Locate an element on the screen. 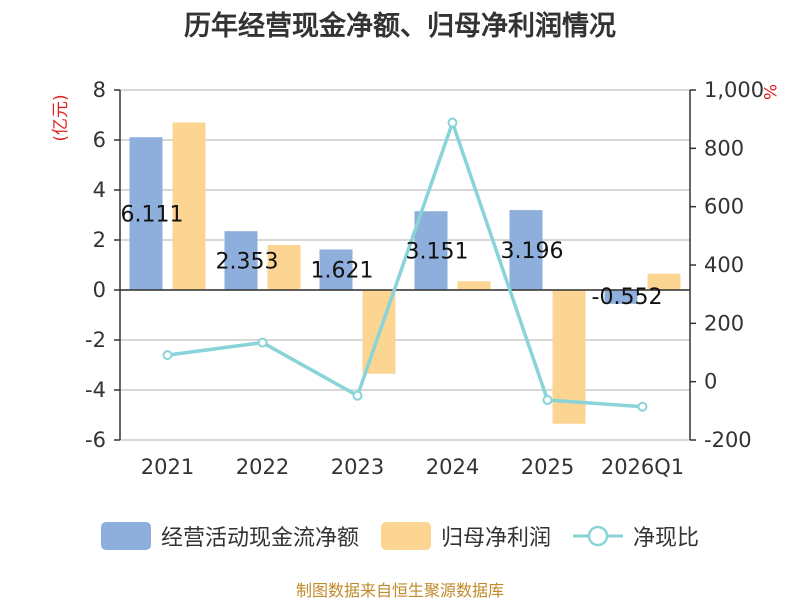 The height and width of the screenshot is (601, 800). left-unit-label: (亿元) is located at coordinates (61, 117).